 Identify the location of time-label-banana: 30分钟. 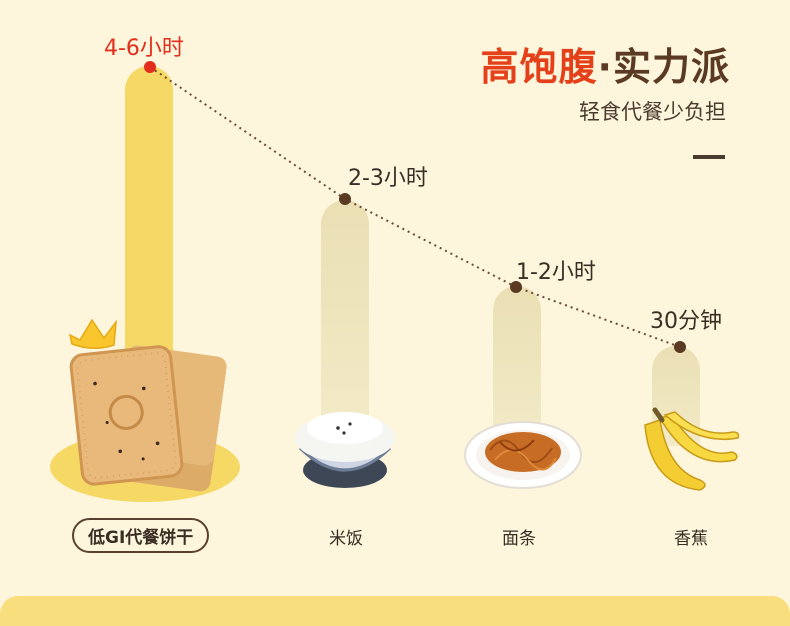
(686, 321).